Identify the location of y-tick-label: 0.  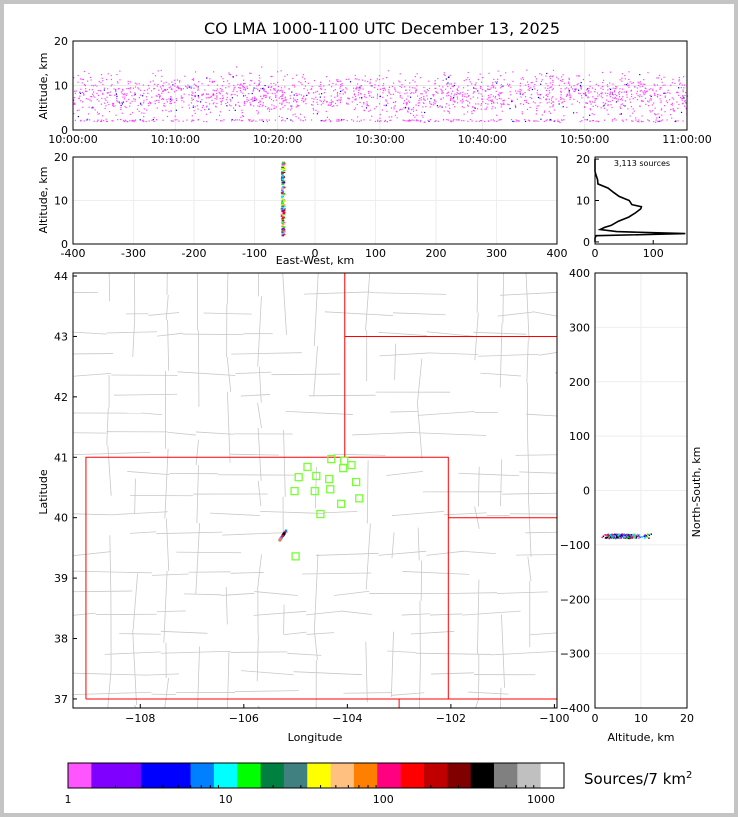
(586, 242).